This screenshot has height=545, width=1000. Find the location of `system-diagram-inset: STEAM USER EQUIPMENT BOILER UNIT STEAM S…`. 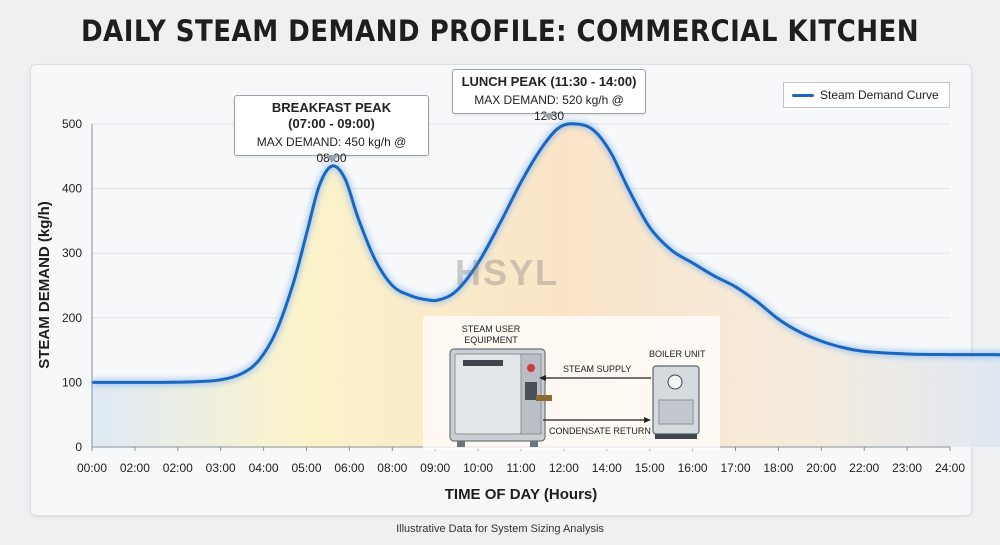

system-diagram-inset: STEAM USER EQUIPMENT BOILER UNIT STEAM S… is located at coordinates (571, 383).